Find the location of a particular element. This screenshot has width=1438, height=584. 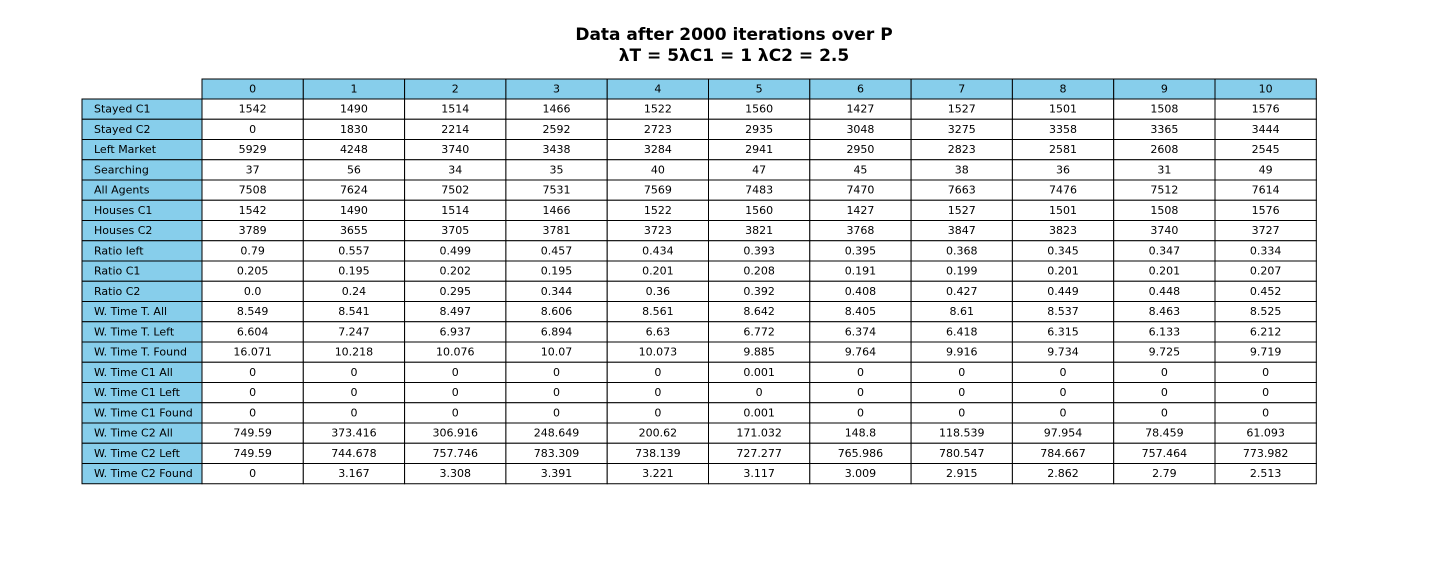

table-cell-value: 1830 is located at coordinates (354, 129).